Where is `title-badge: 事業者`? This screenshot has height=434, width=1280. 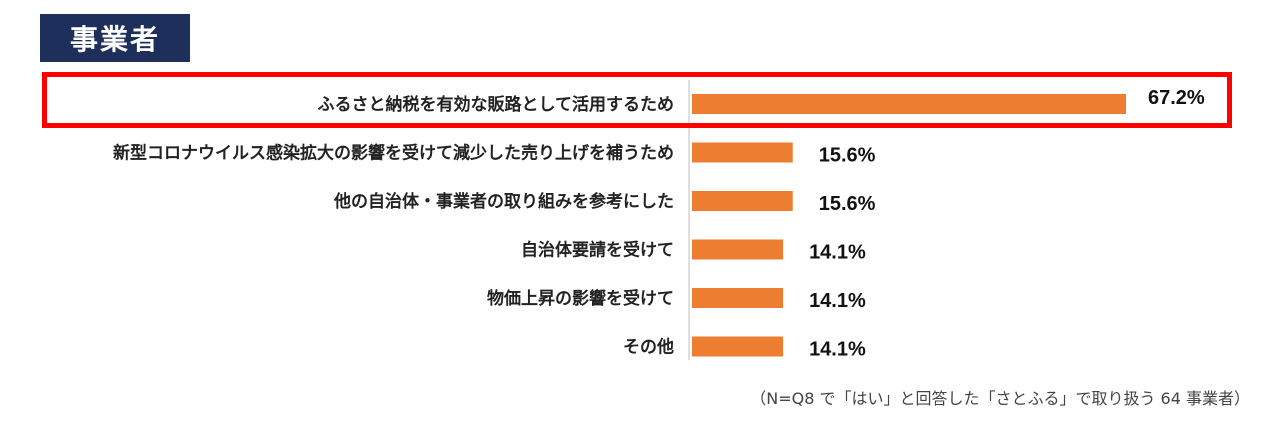
title-badge: 事業者 is located at coordinates (115, 38).